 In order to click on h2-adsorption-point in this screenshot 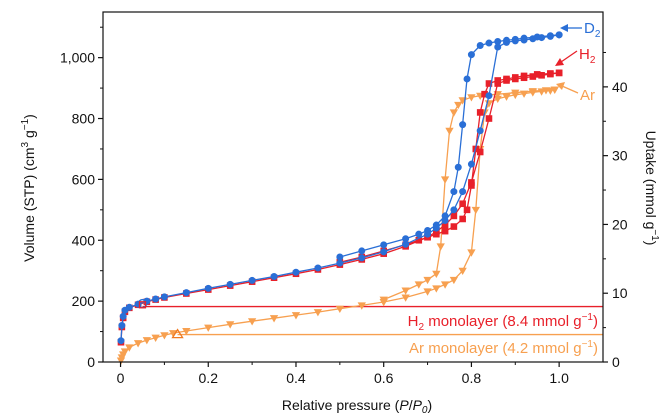, I will do `click(454, 216)`.